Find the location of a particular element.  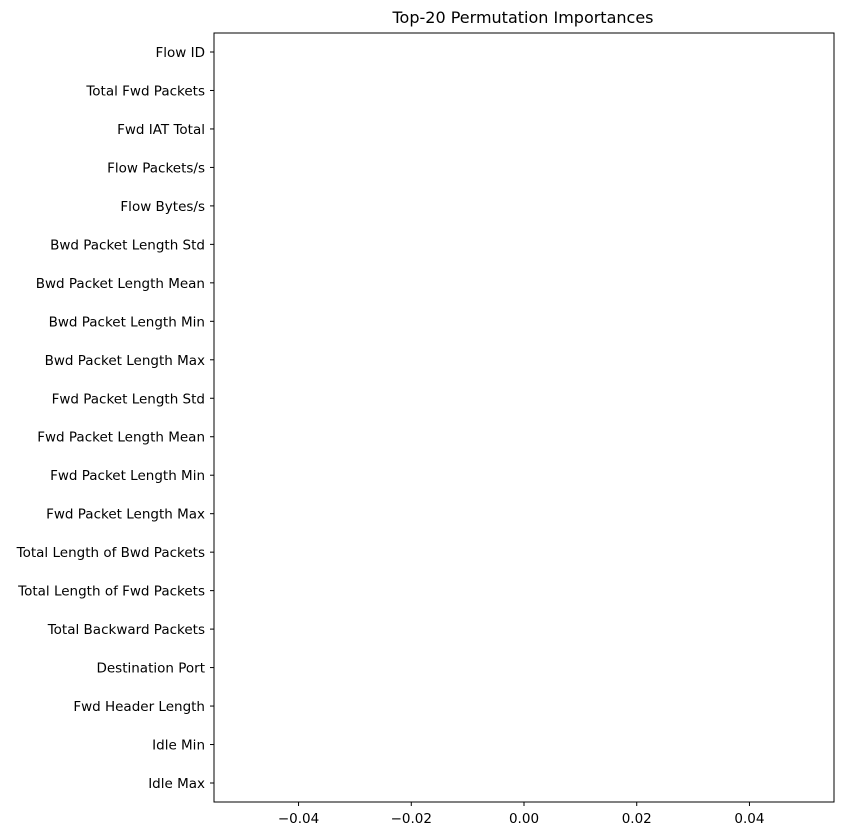

y-tick-label: Bwd Packet Length Mean is located at coordinates (120, 284).